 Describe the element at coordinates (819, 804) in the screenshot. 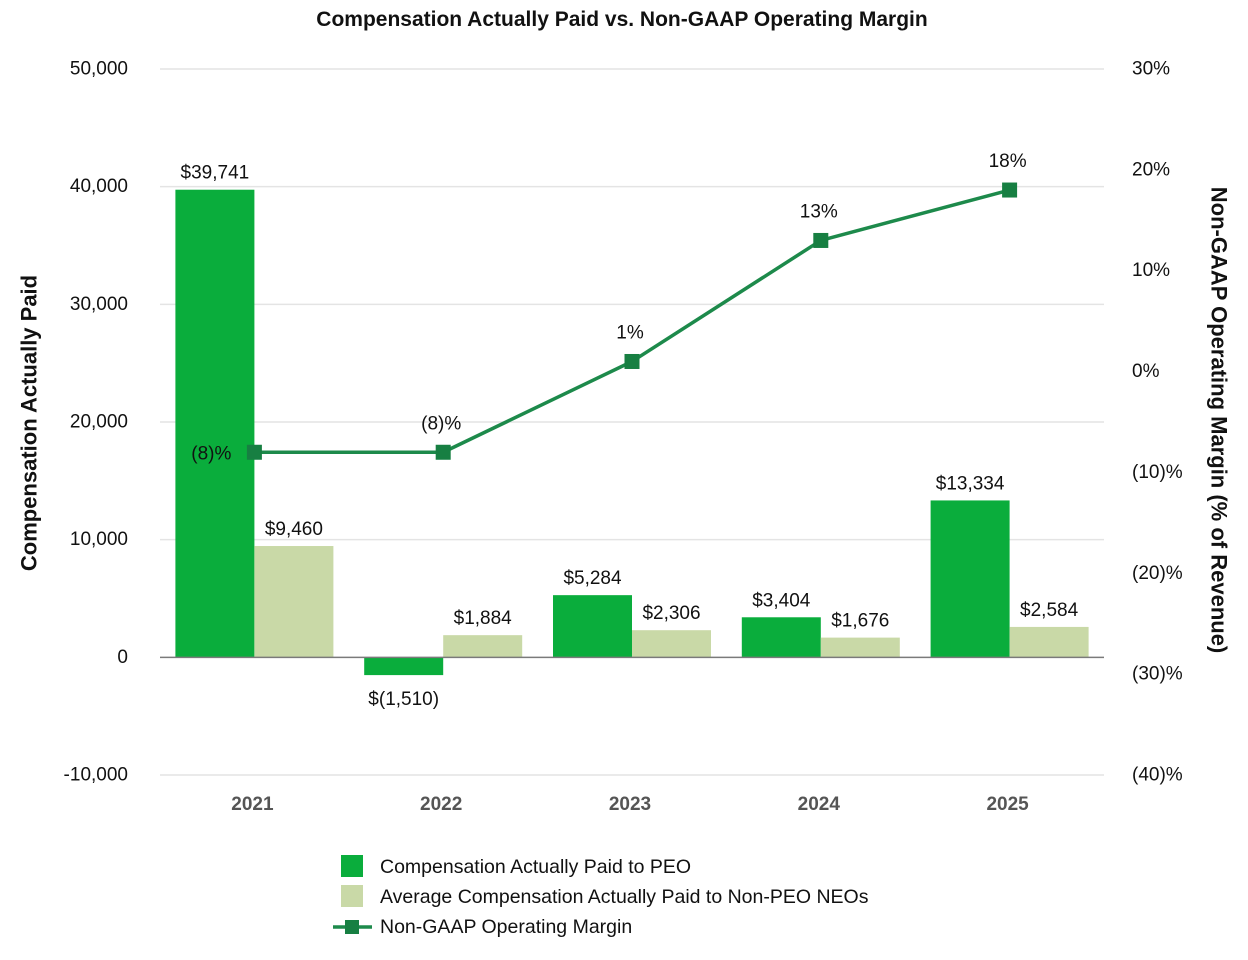

I see `x-axis-label: 2024` at that location.